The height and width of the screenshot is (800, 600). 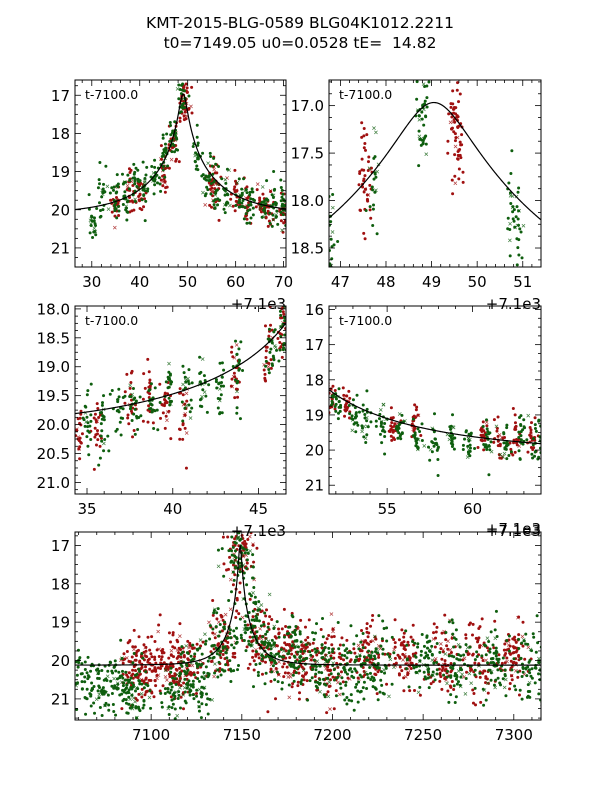 I want to click on model-curve, so click(x=180, y=368).